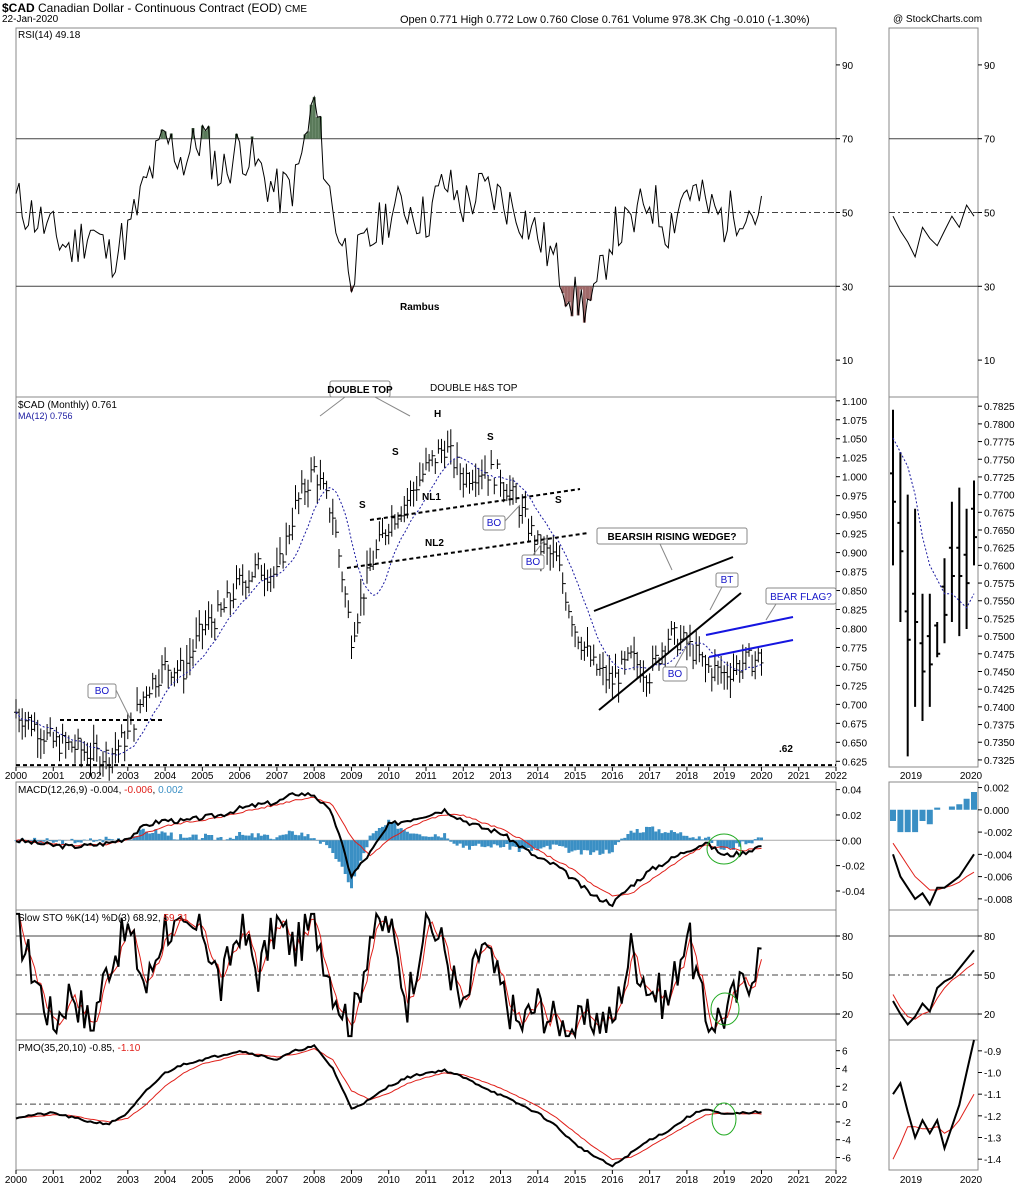 The image size is (1032, 1186). Describe the element at coordinates (725, 1009) in the screenshot. I see `sto-crossover-circle` at that location.